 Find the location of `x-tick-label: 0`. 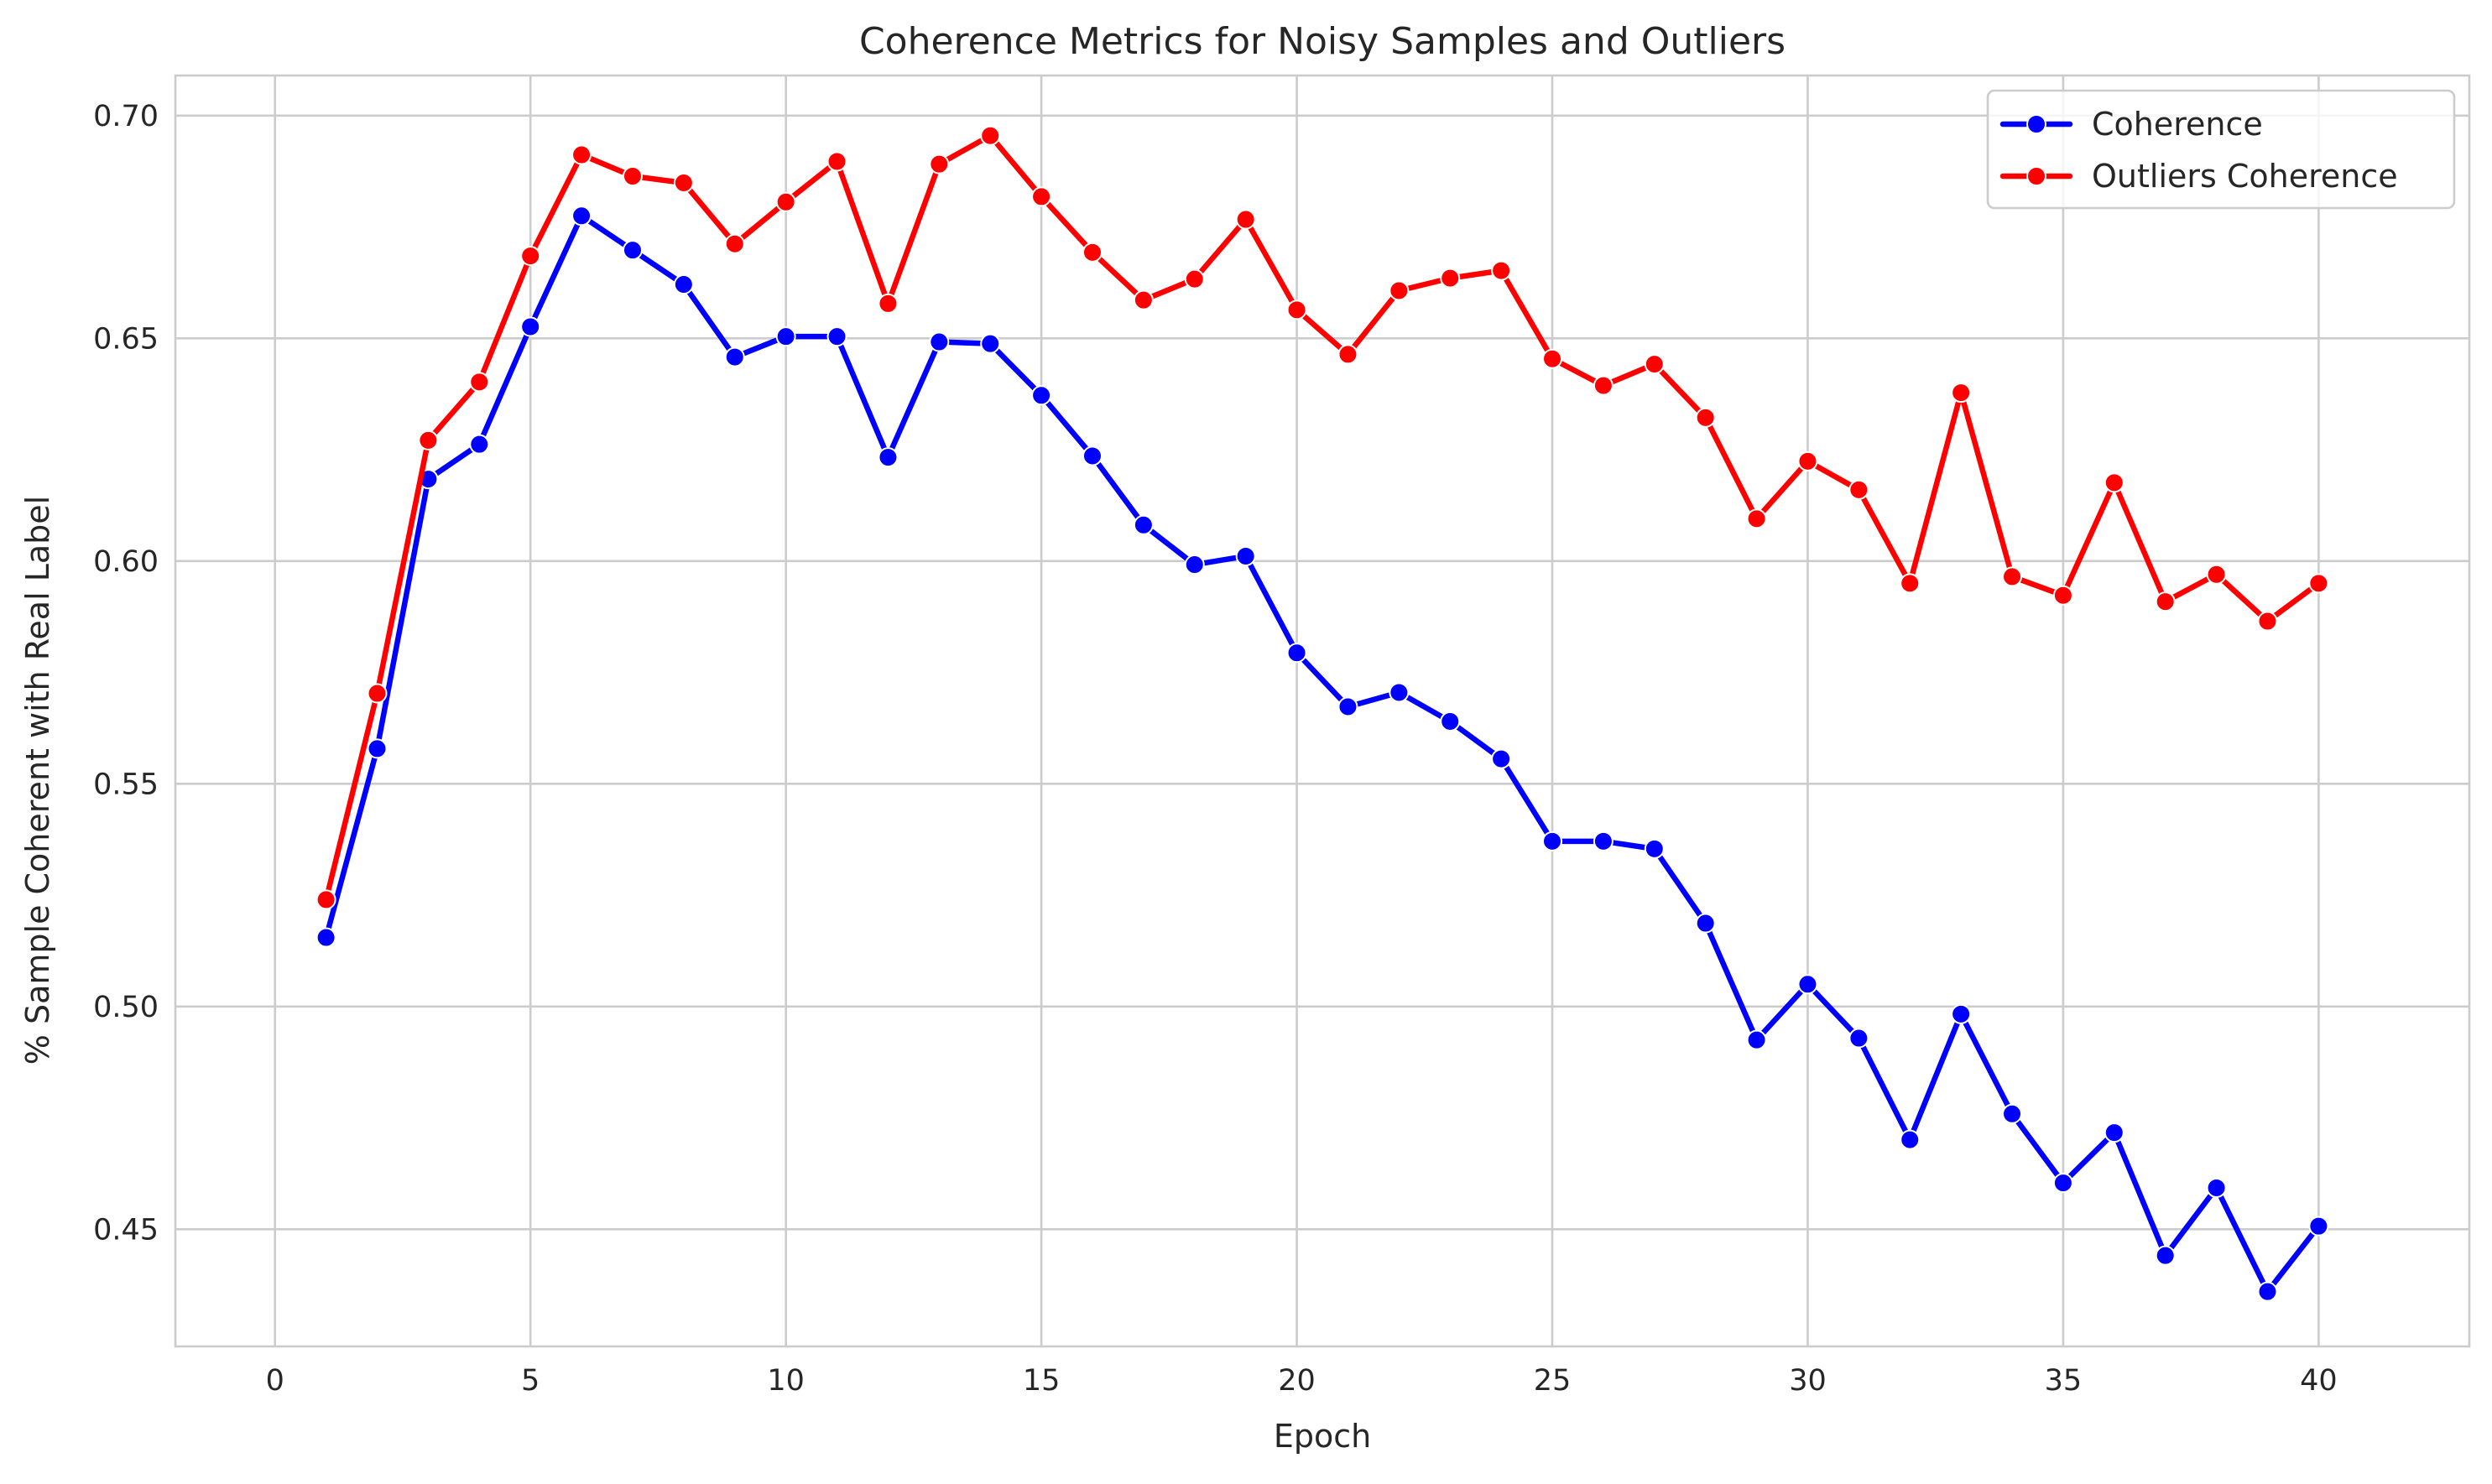

x-tick-label: 0 is located at coordinates (275, 1381).